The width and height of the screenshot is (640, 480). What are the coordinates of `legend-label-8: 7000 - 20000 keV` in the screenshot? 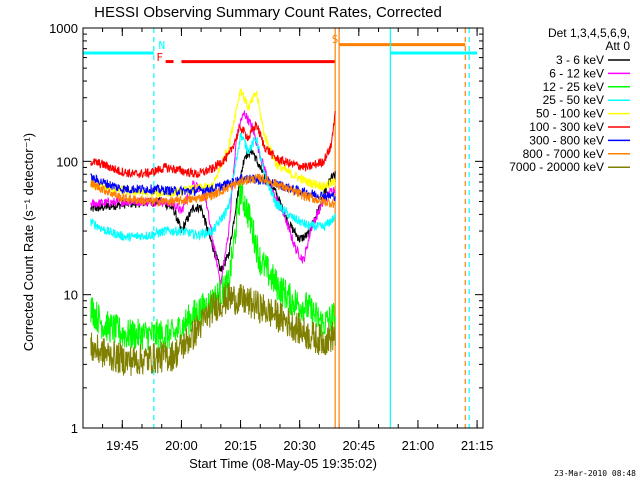 It's located at (556, 167).